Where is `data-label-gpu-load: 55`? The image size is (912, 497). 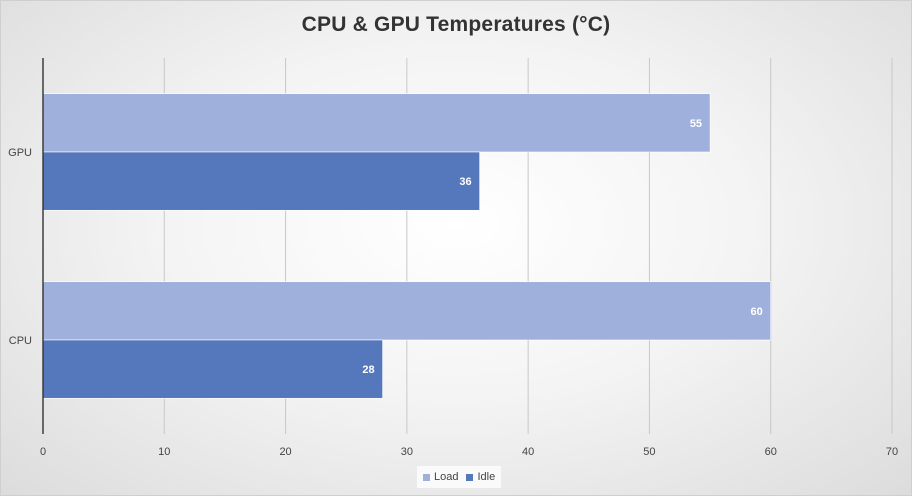
data-label-gpu-load: 55 is located at coordinates (696, 124).